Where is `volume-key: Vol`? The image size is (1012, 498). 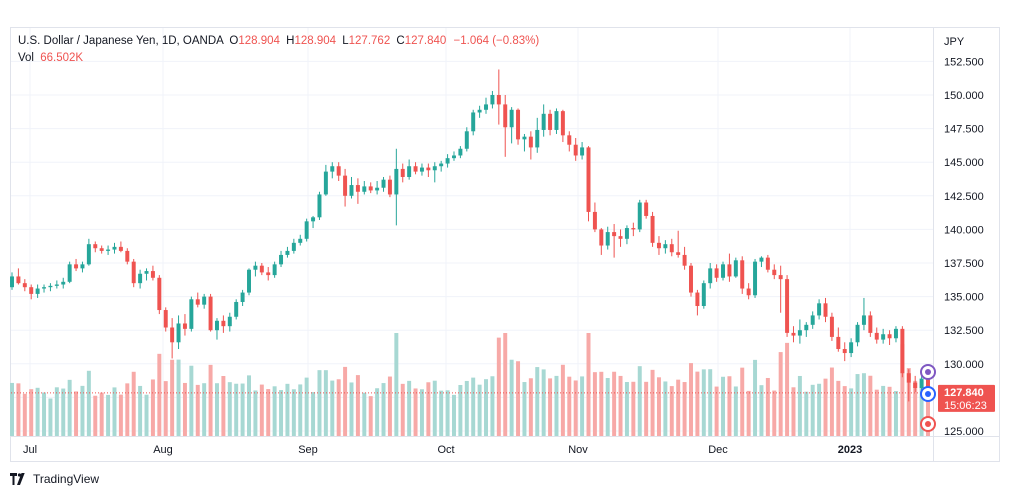 volume-key: Vol is located at coordinates (26, 58).